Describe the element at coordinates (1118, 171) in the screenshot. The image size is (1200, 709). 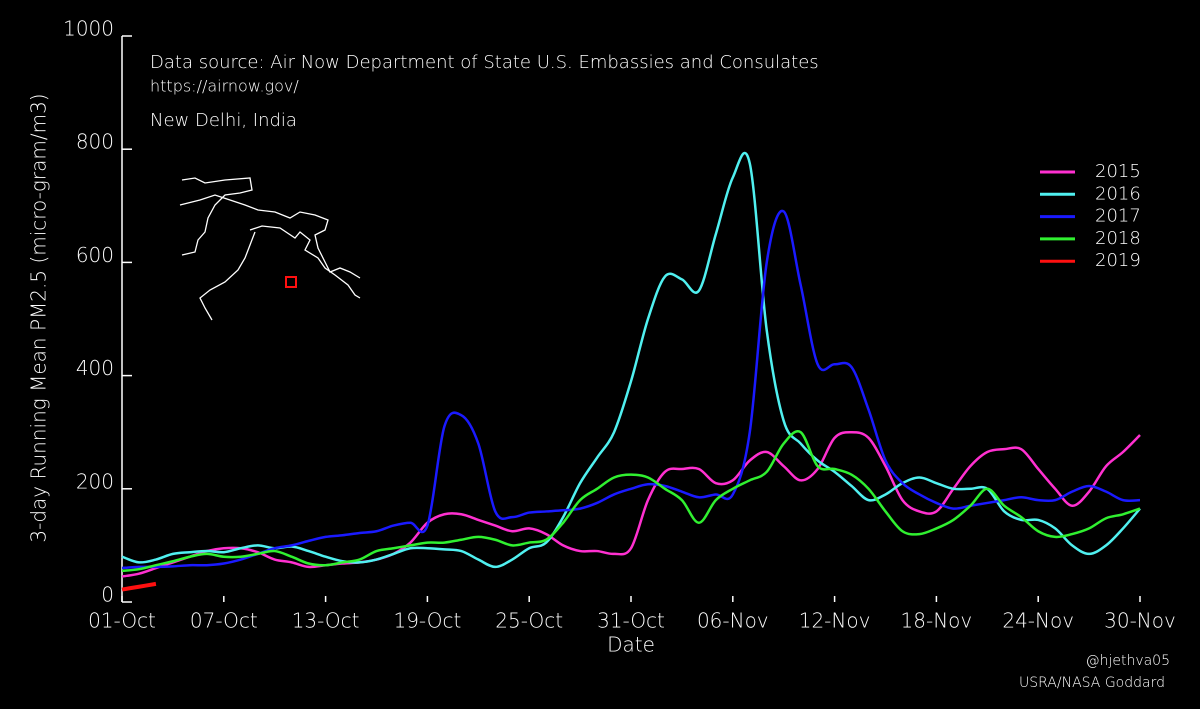
I see `legend-label: 2015` at that location.